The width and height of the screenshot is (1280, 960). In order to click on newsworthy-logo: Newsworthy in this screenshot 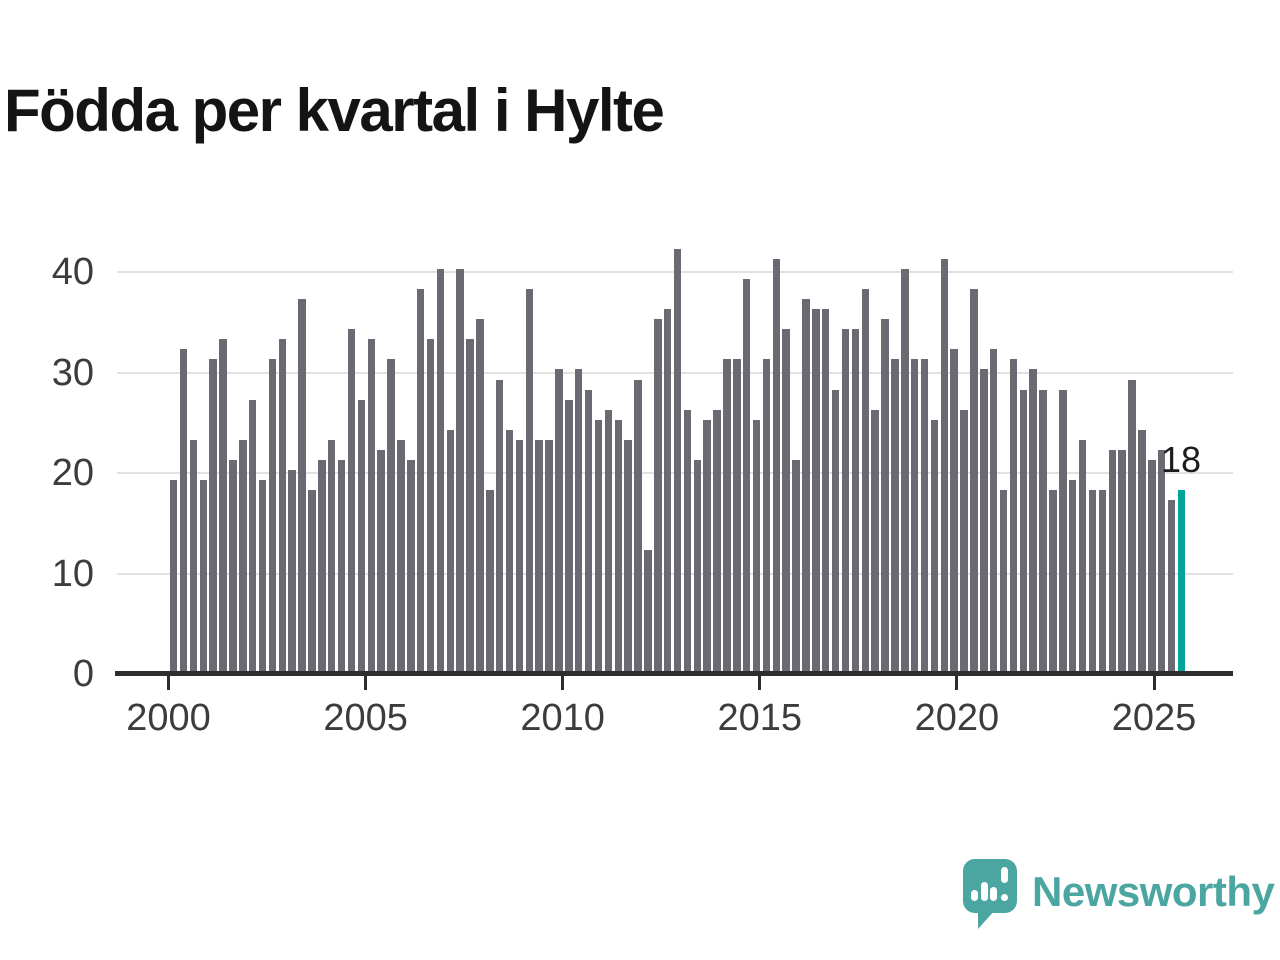, I will do `click(1119, 894)`.